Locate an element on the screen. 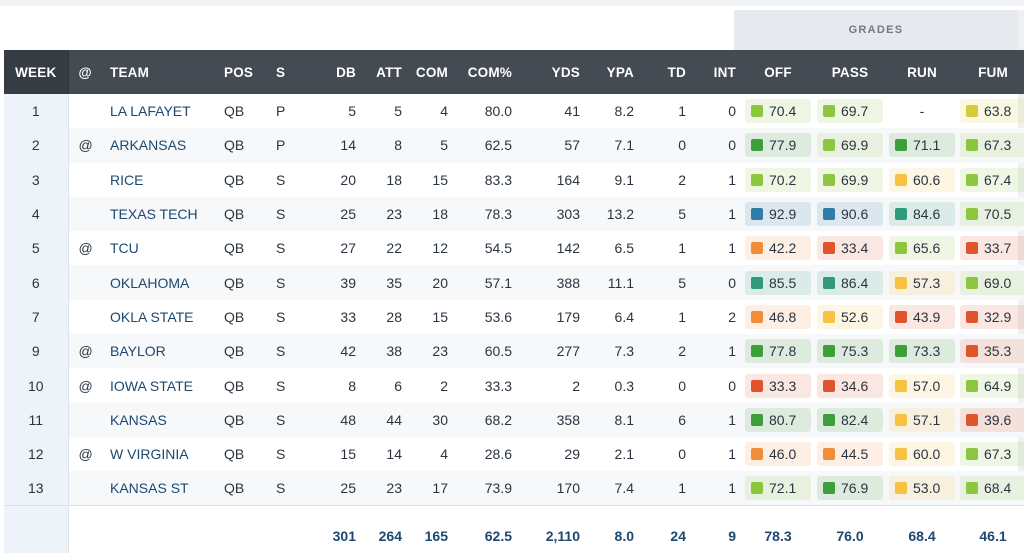 This screenshot has height=553, width=1024. away-marker-cell: @ is located at coordinates (86, 351).